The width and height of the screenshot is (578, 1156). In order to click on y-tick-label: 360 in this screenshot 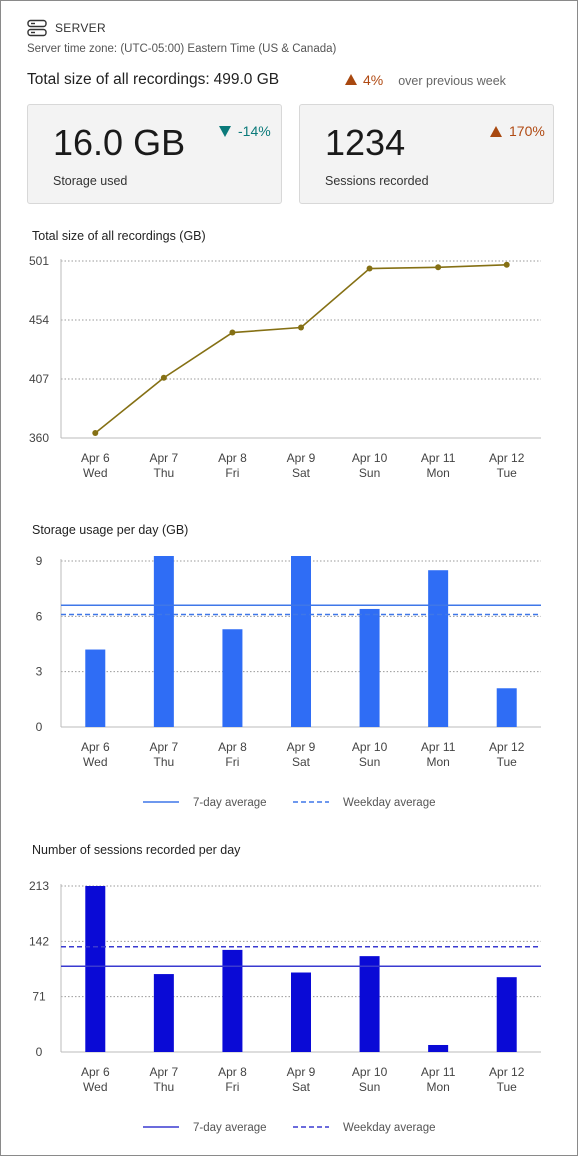, I will do `click(39, 438)`.